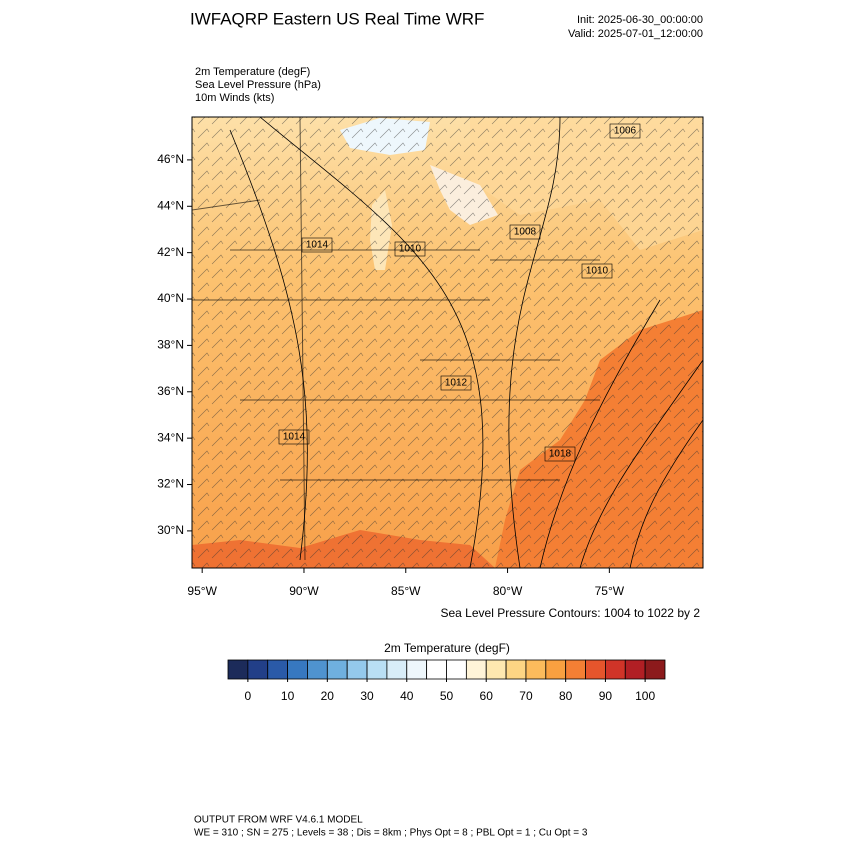  Describe the element at coordinates (367, 696) in the screenshot. I see `colorbar-tick-label: 30` at that location.